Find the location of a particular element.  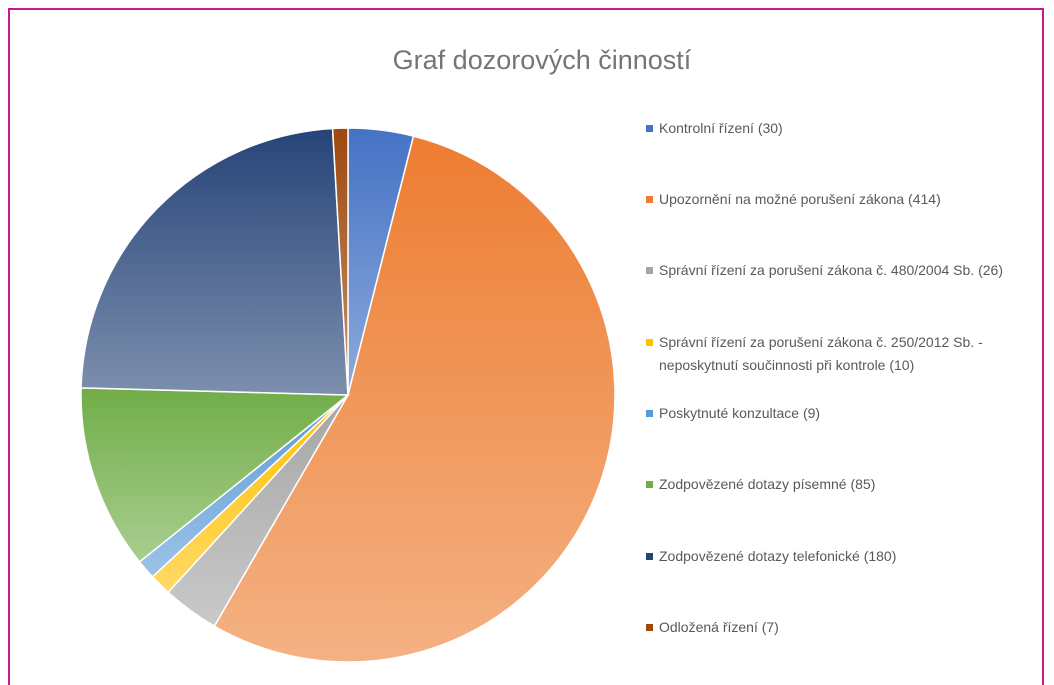

chart-title: Graf dozorových činností is located at coordinates (542, 60).